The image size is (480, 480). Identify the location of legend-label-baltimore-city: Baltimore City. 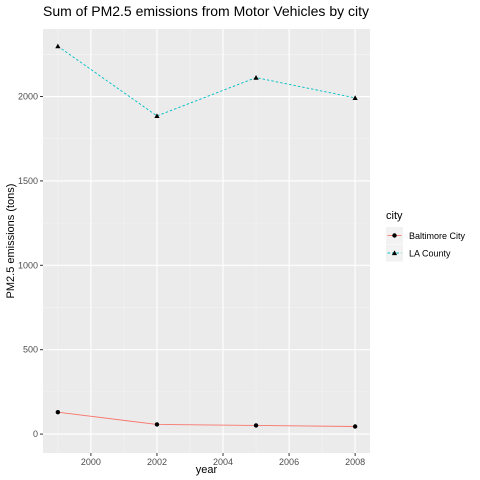
(437, 236).